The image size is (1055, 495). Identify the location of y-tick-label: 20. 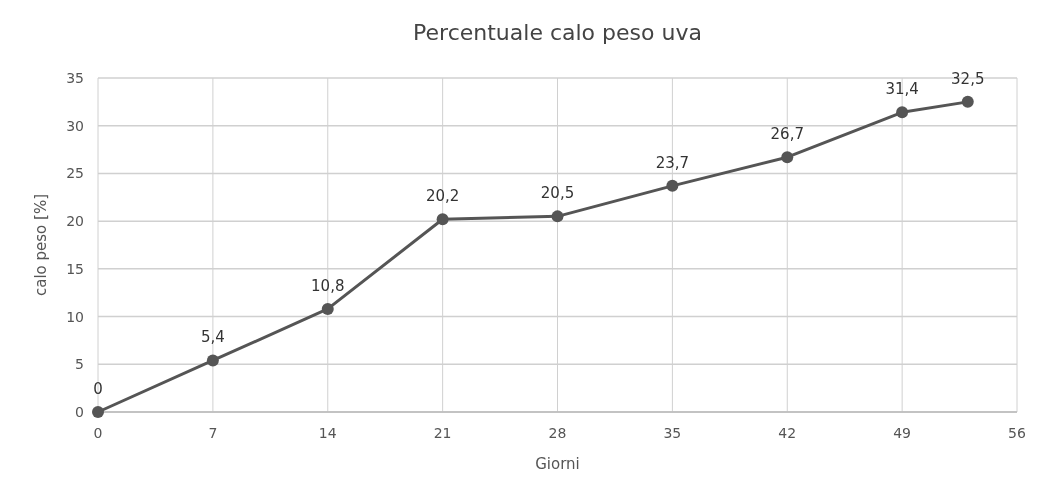
(75, 221).